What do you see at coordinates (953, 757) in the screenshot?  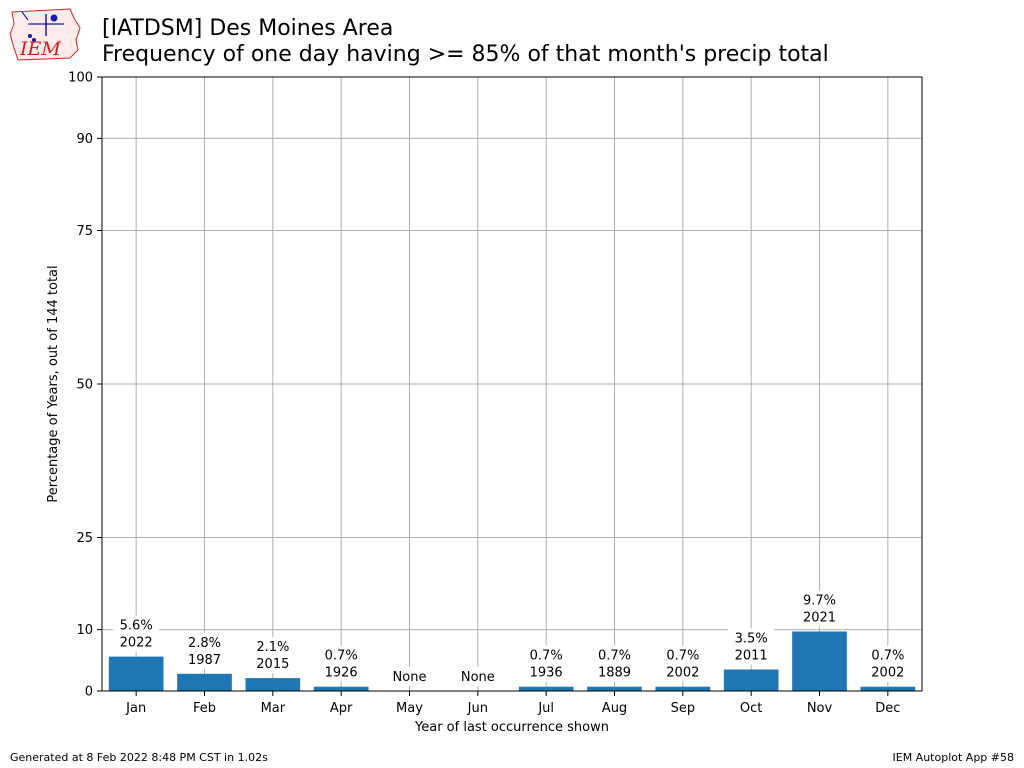 I see `footer-app-id: IEM Autoplot App #58` at bounding box center [953, 757].